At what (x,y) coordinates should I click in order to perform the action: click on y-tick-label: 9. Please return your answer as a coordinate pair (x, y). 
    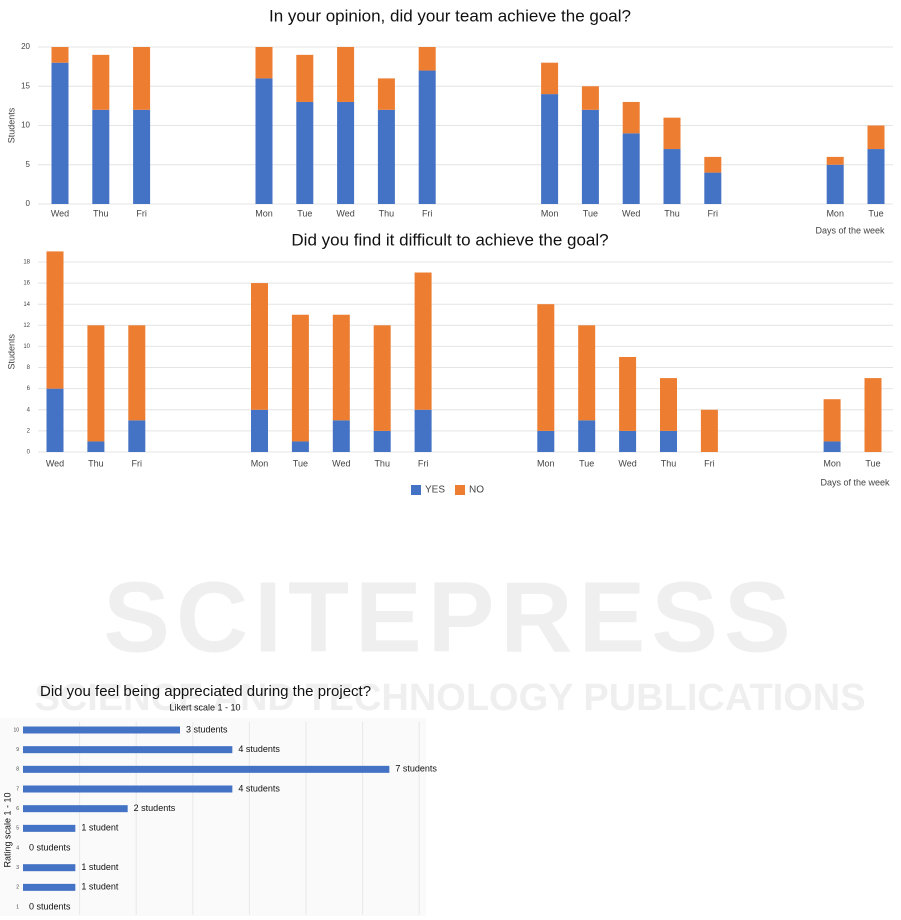
    Looking at the image, I should click on (17, 750).